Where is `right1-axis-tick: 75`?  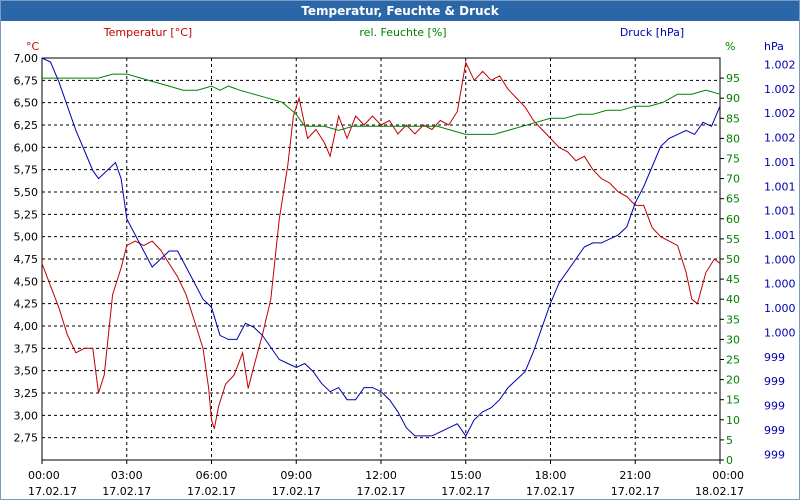
right1-axis-tick: 75 is located at coordinates (733, 159).